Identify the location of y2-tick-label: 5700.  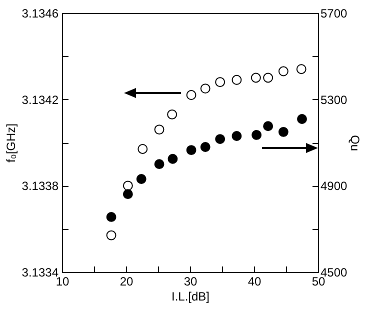
(334, 13).